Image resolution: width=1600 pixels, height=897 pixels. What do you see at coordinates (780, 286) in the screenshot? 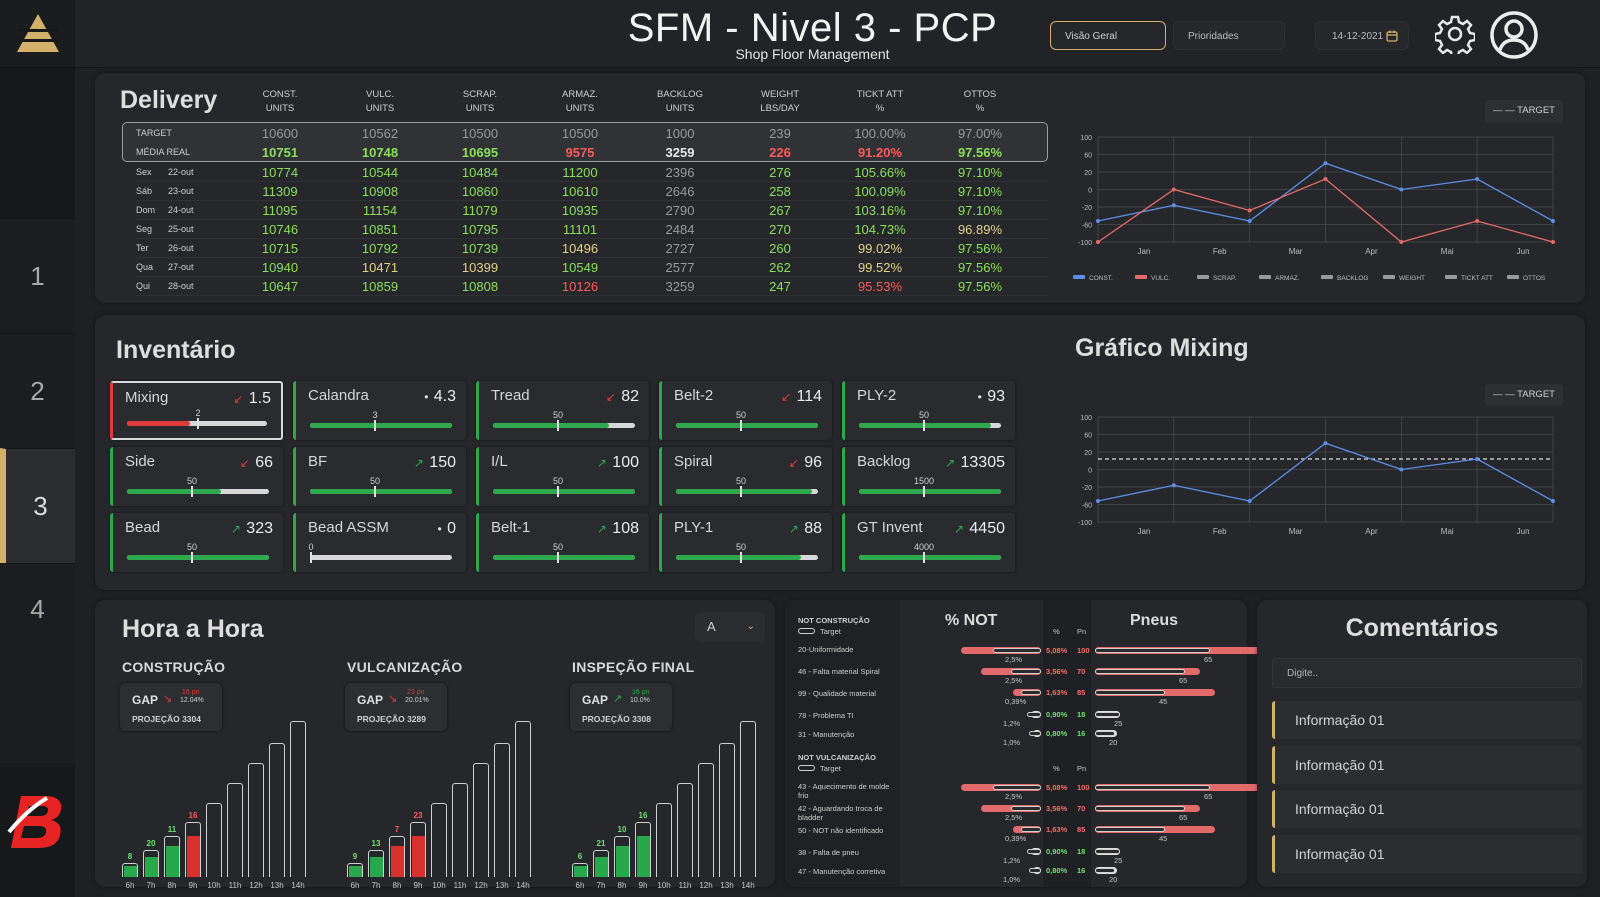
I see `table-cell: 247` at bounding box center [780, 286].